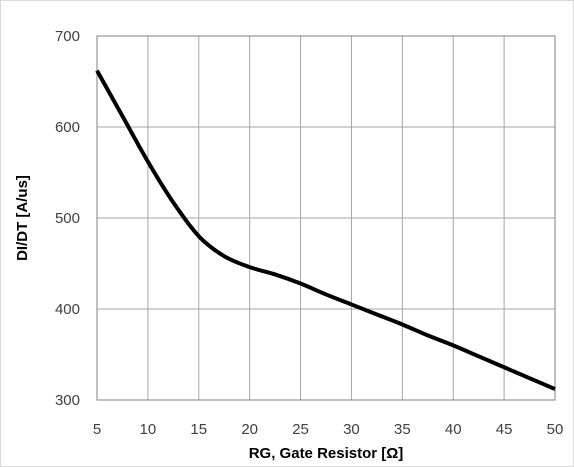 Image resolution: width=574 pixels, height=467 pixels. What do you see at coordinates (453, 429) in the screenshot?
I see `x-tick-label: 40` at bounding box center [453, 429].